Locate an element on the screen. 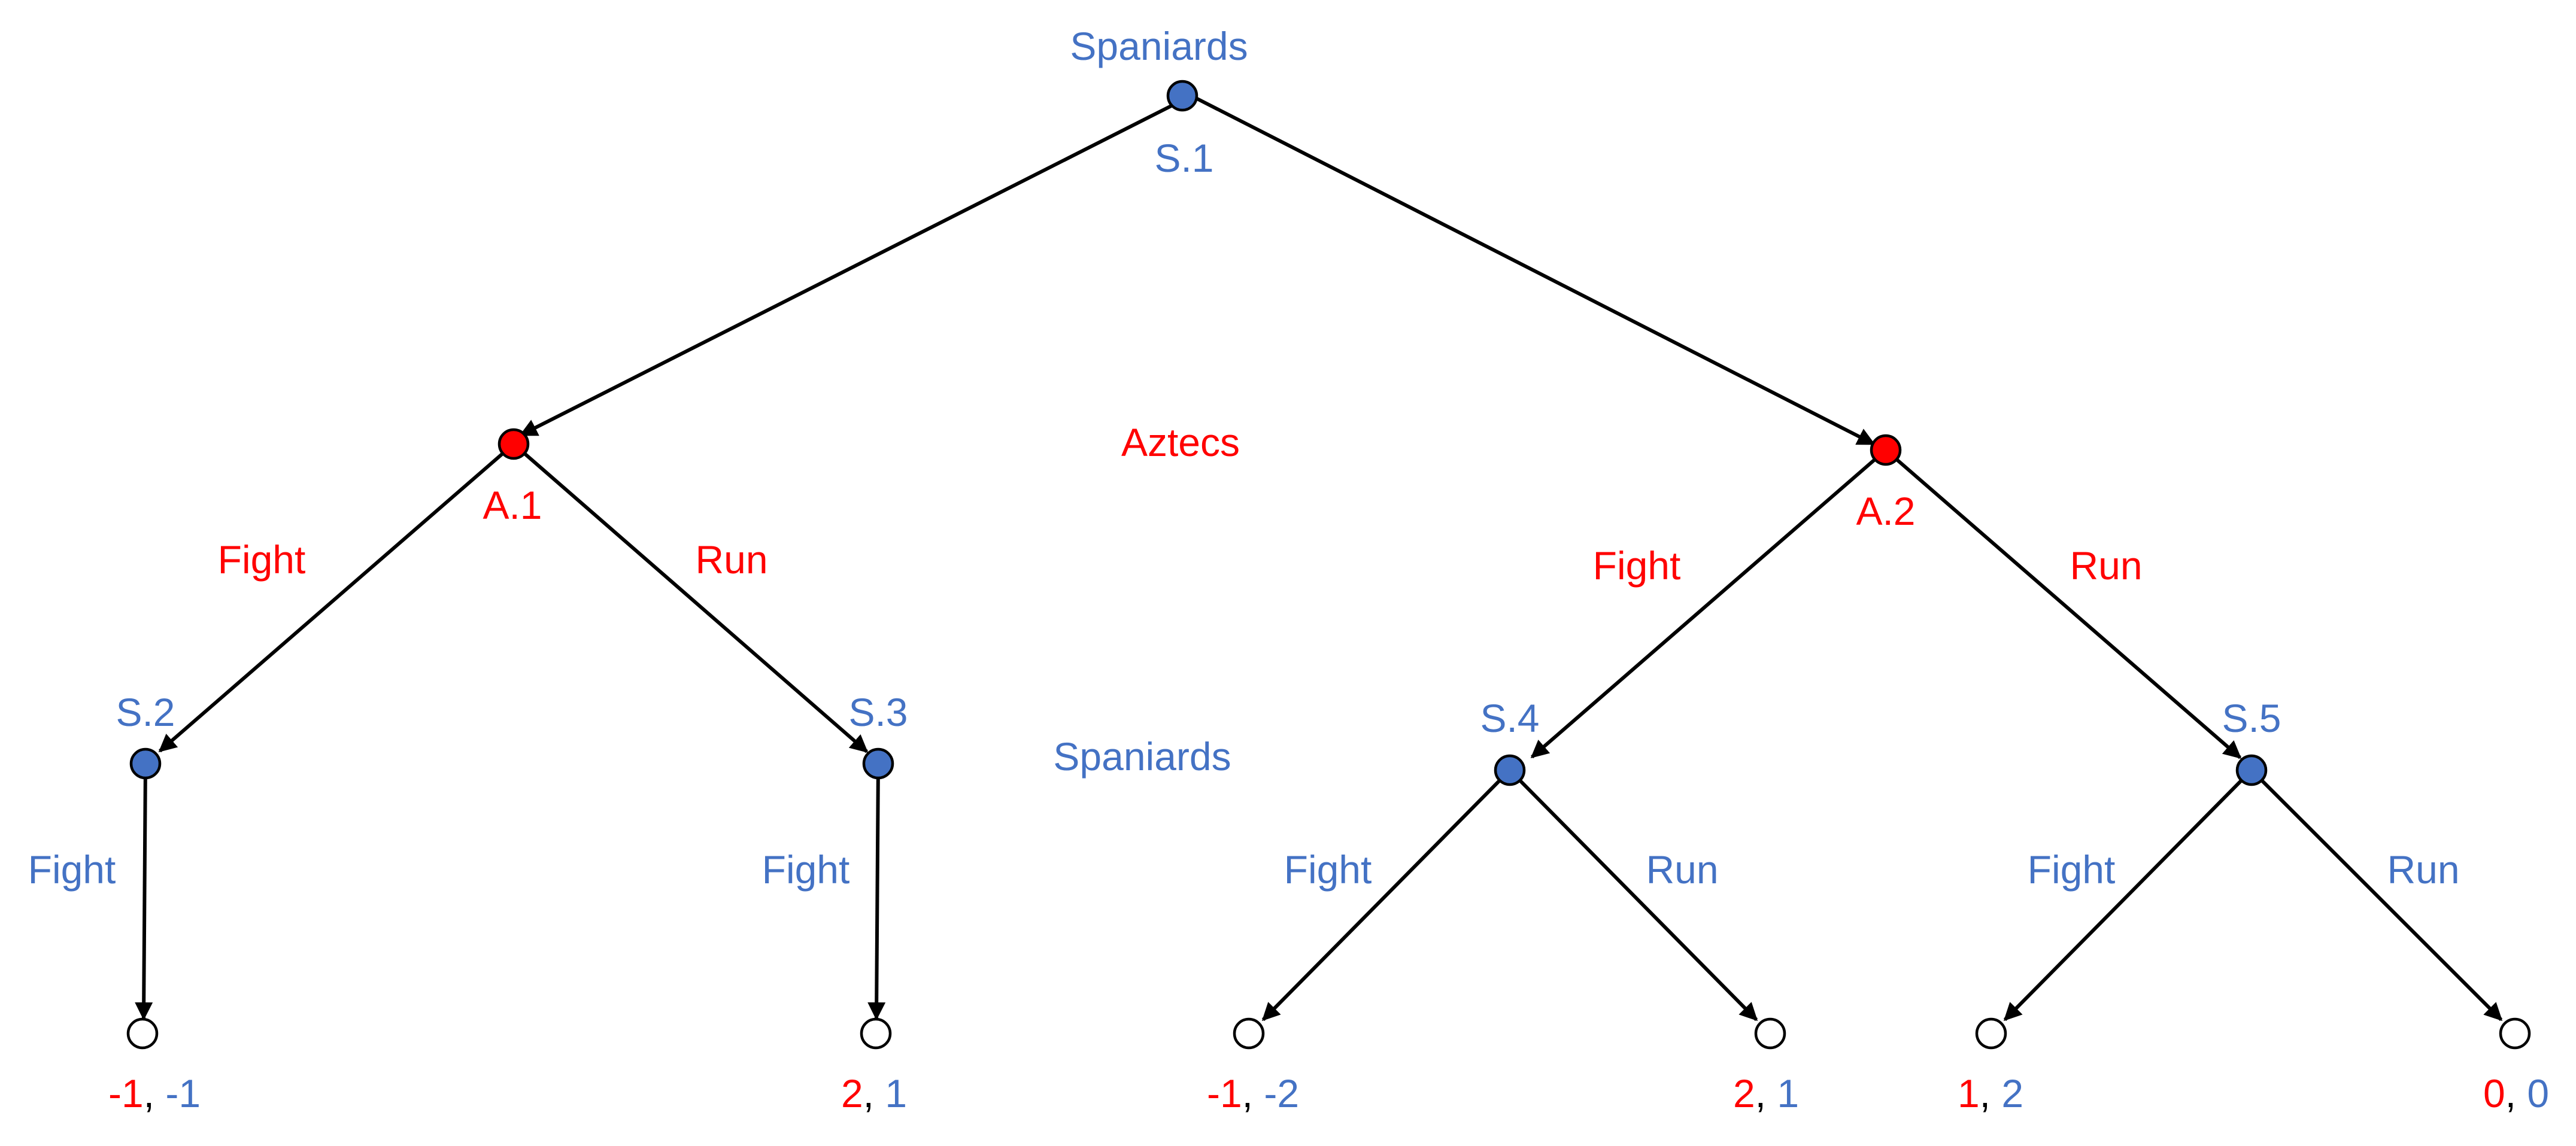 The image size is (2576, 1146). payoff-4-spaniards: 1 is located at coordinates (1788, 1093).